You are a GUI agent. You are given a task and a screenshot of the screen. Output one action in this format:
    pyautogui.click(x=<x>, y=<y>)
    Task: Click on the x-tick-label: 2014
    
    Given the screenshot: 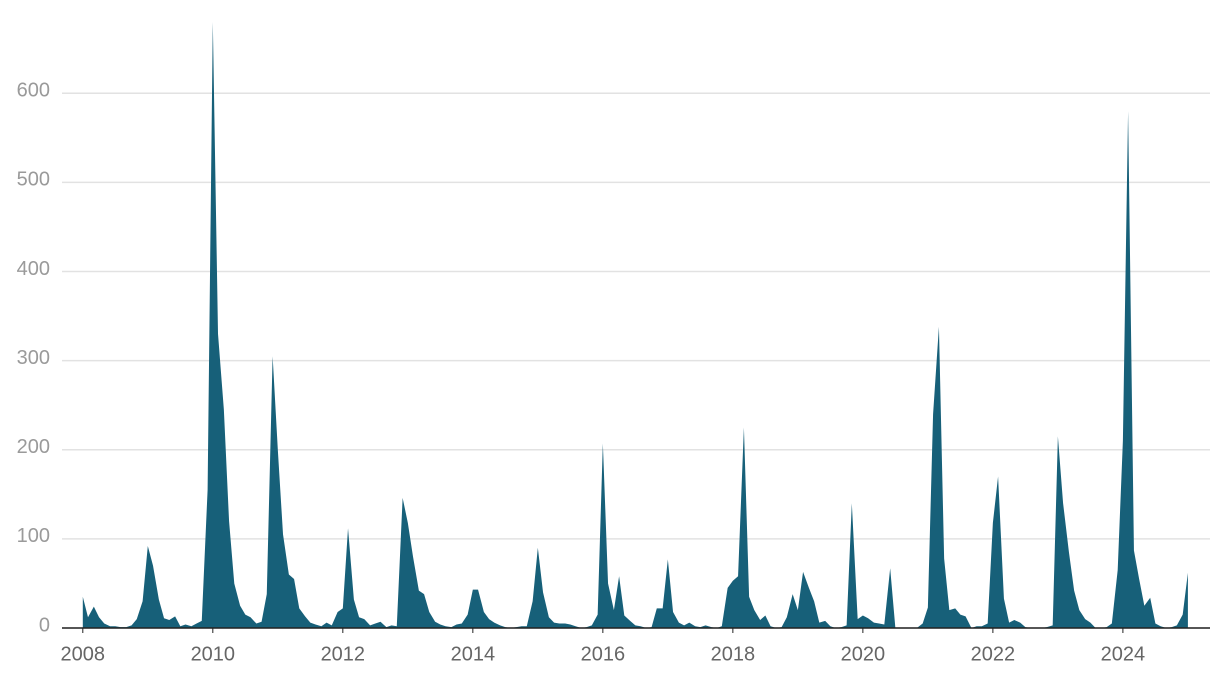 What is the action you would take?
    pyautogui.click(x=473, y=654)
    